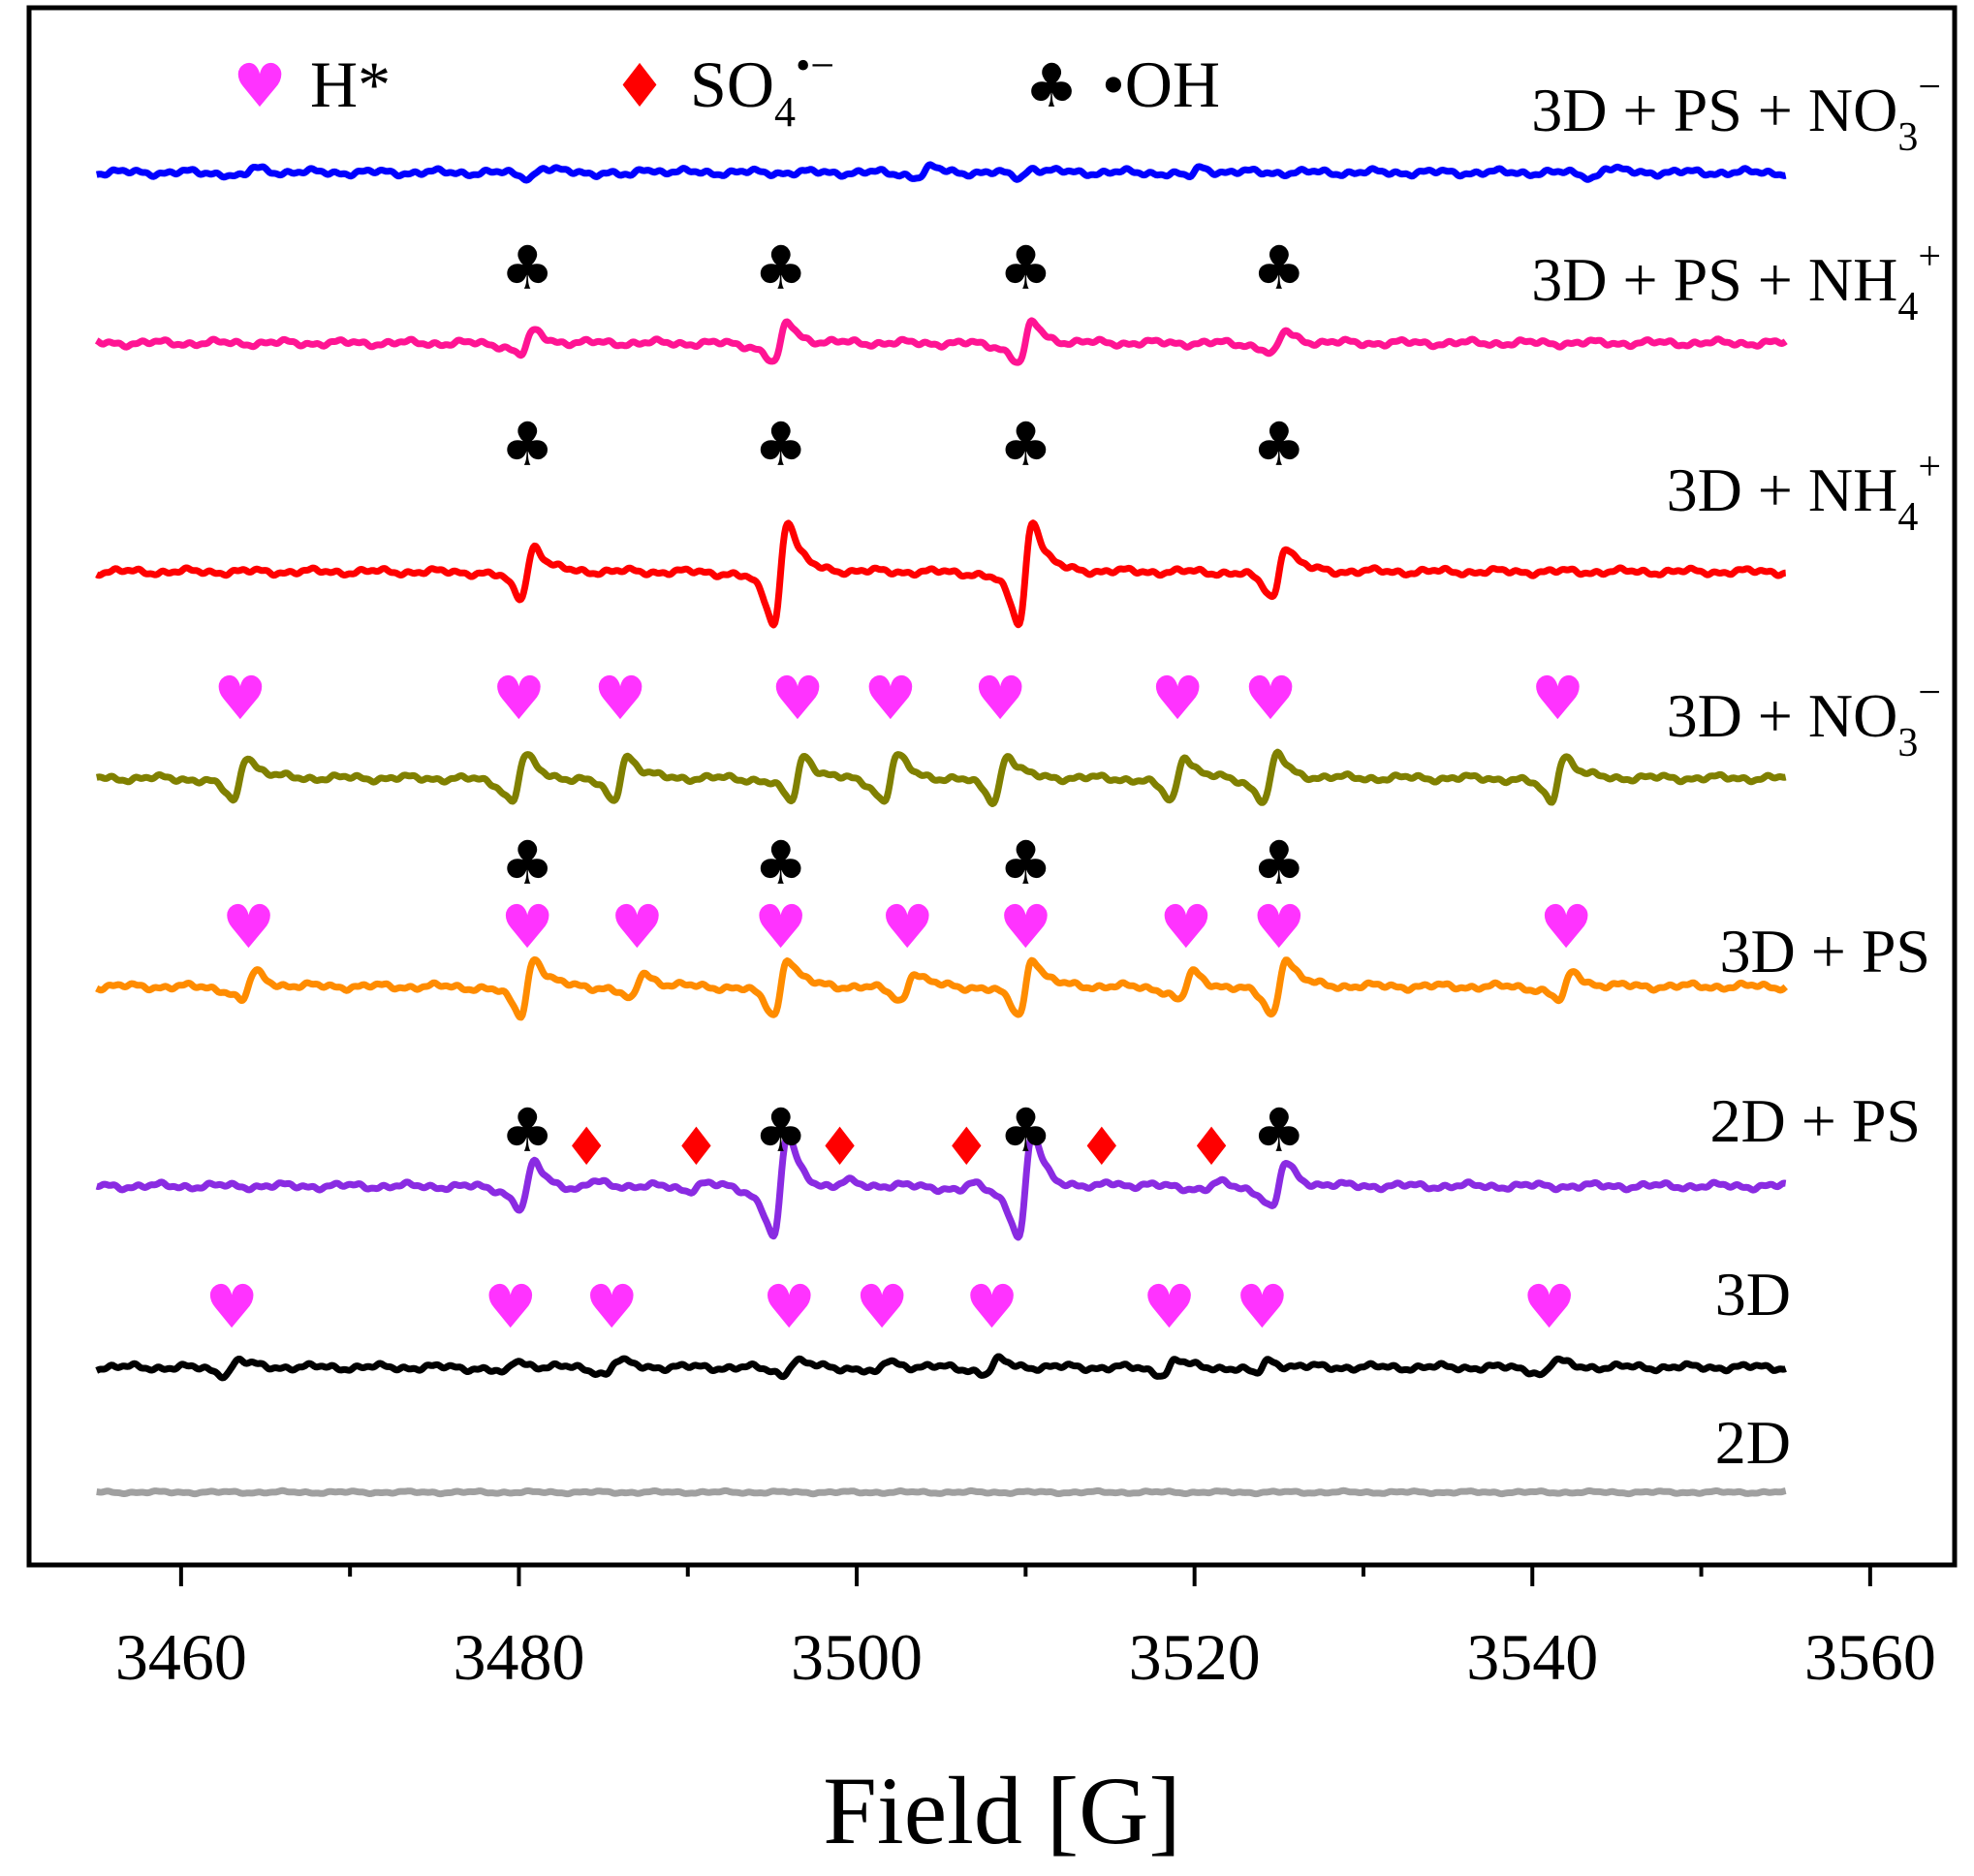 The image size is (1974, 1876). Describe the element at coordinates (1002, 1810) in the screenshot. I see `x-axis-title: Field [G]` at that location.